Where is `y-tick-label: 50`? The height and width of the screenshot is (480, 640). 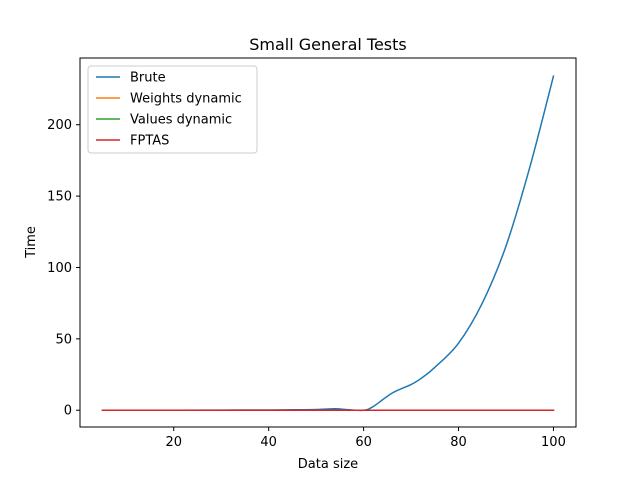
y-tick-label: 50 is located at coordinates (63, 339).